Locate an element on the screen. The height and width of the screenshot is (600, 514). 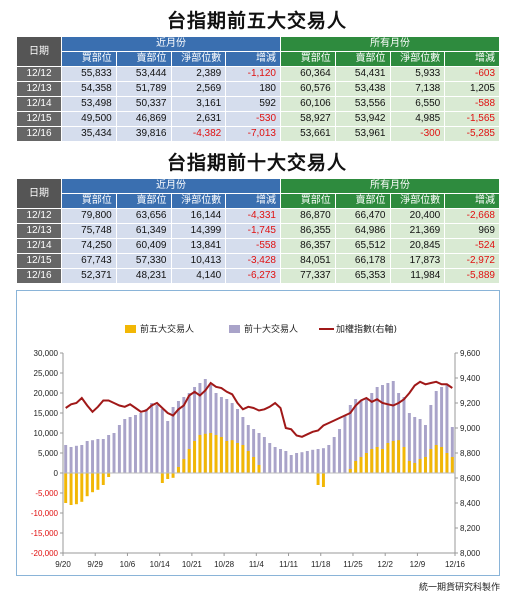
column-header: 賣部位 is located at coordinates (143, 201).